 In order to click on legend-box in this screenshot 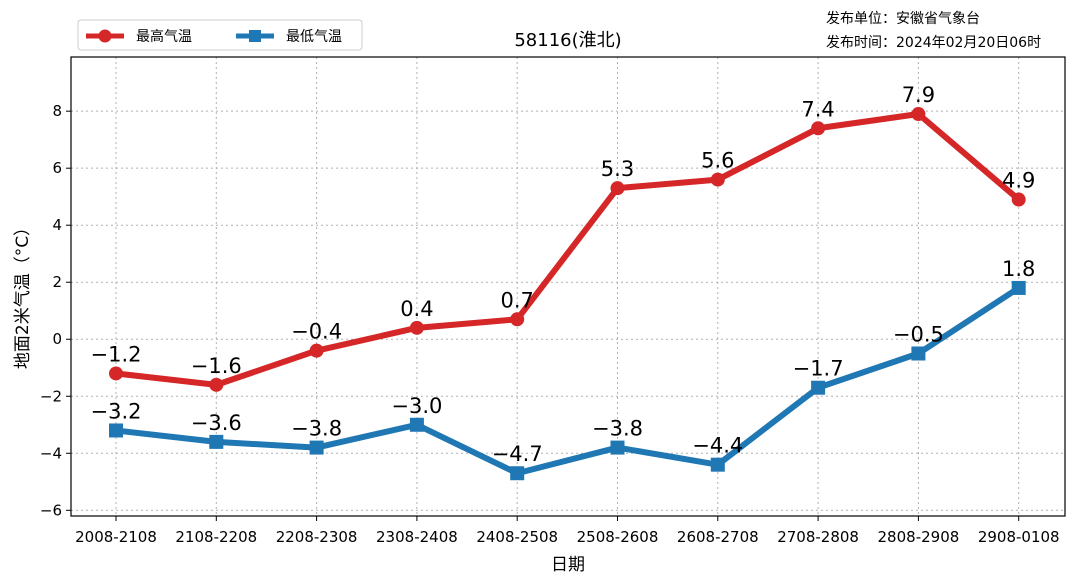, I will do `click(220, 35)`.